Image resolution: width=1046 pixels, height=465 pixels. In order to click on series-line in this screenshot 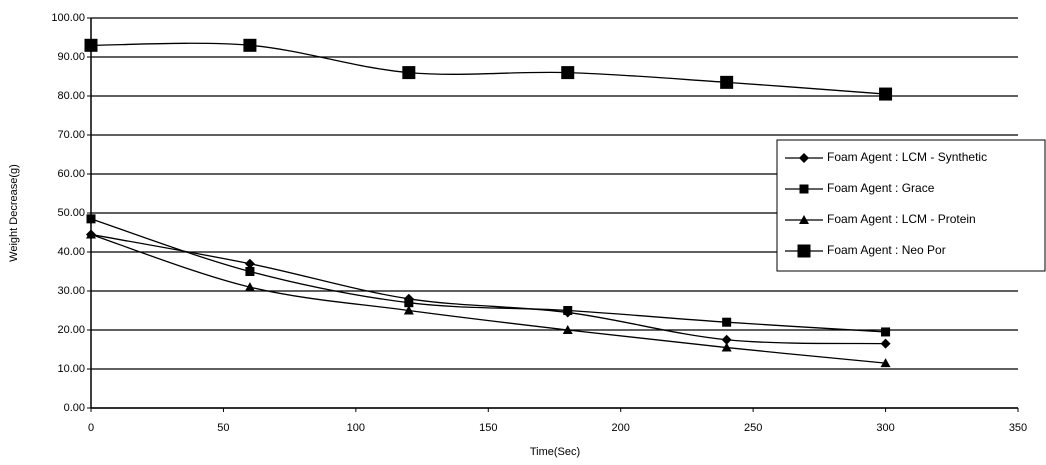, I will do `click(488, 68)`.